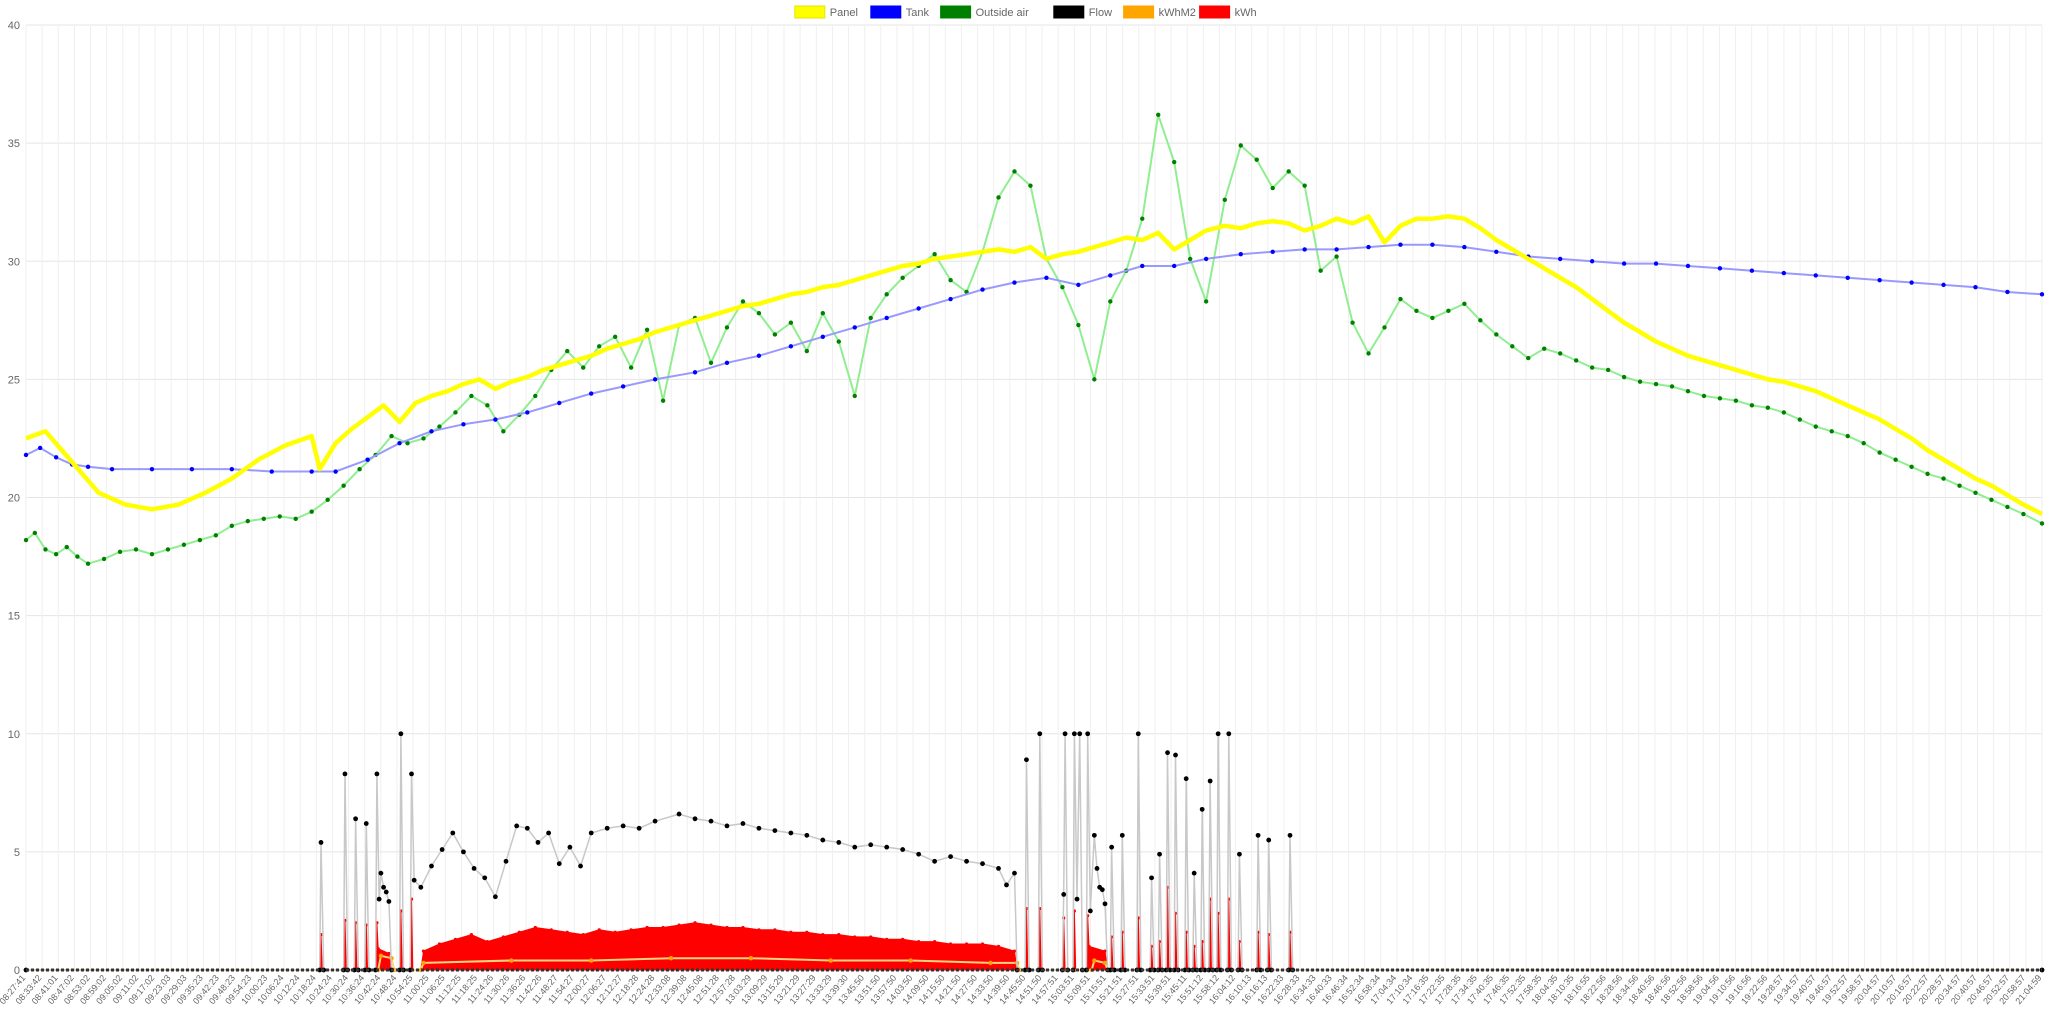 The width and height of the screenshot is (2048, 1024). I want to click on y-tick-label: 15, so click(14, 617).